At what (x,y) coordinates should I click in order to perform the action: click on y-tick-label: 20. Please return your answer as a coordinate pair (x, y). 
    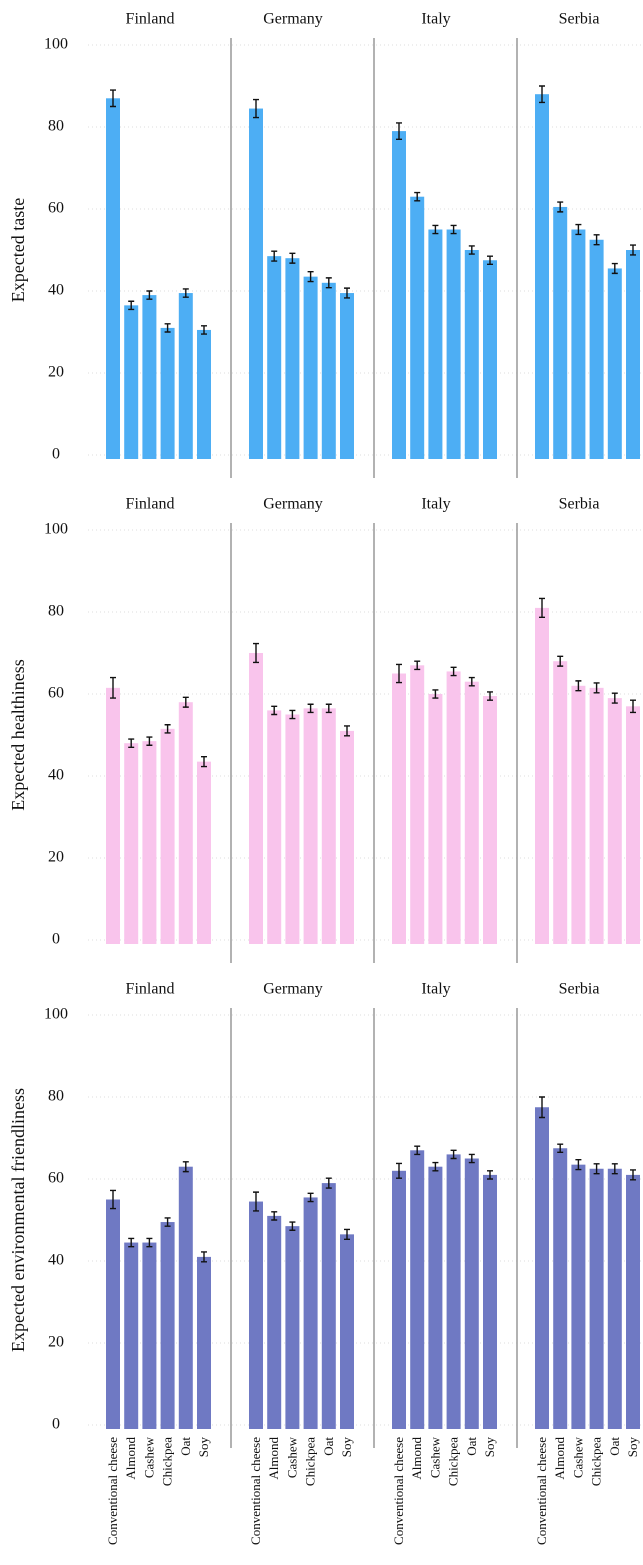
    Looking at the image, I should click on (56, 372).